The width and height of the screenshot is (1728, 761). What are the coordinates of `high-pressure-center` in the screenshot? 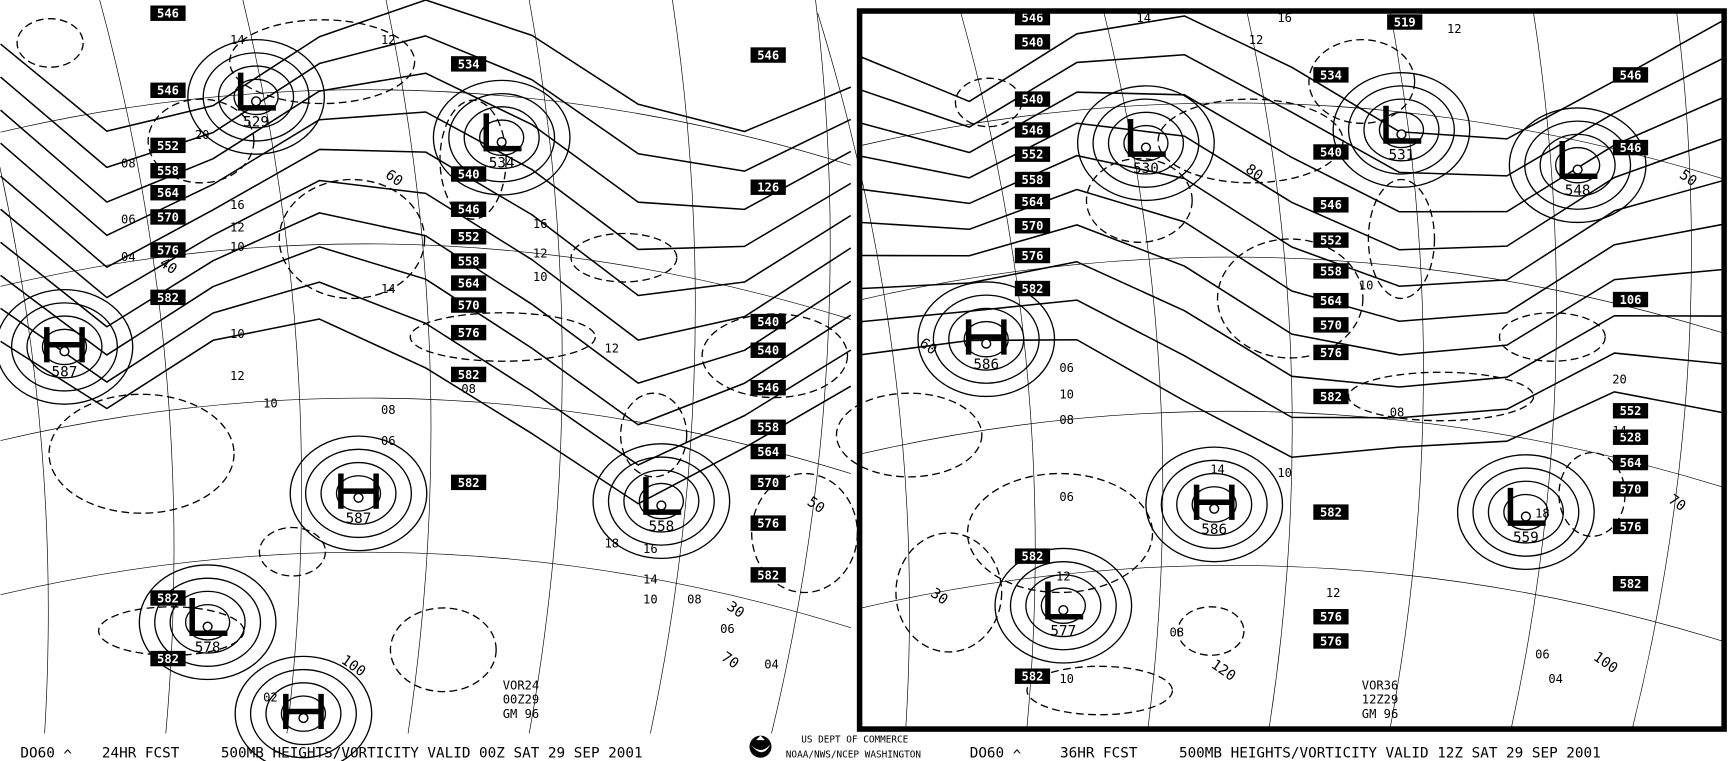 It's located at (303, 711).